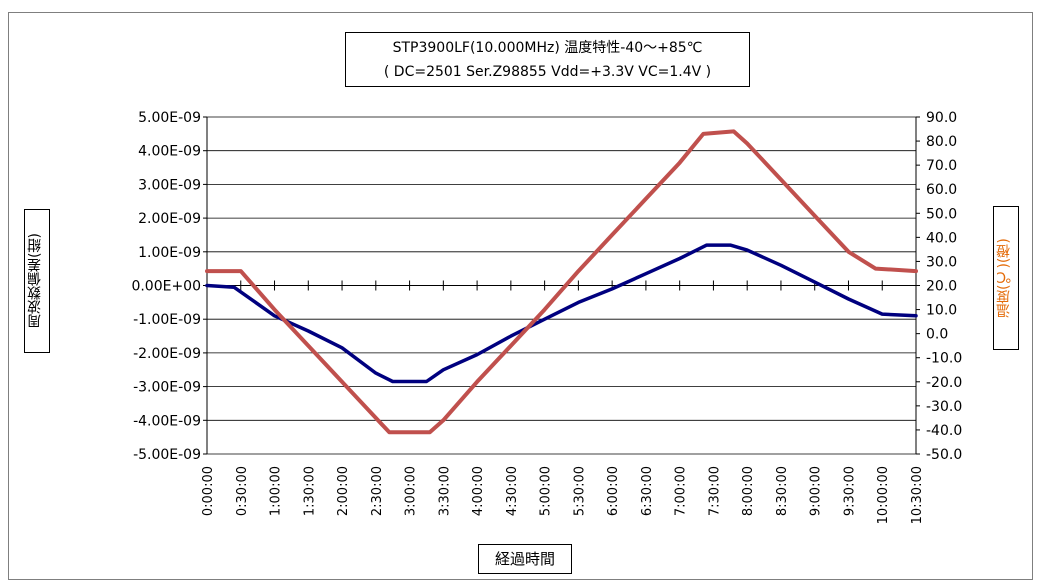  Describe the element at coordinates (941, 238) in the screenshot. I see `y-right-tick-label: 40.0` at that location.